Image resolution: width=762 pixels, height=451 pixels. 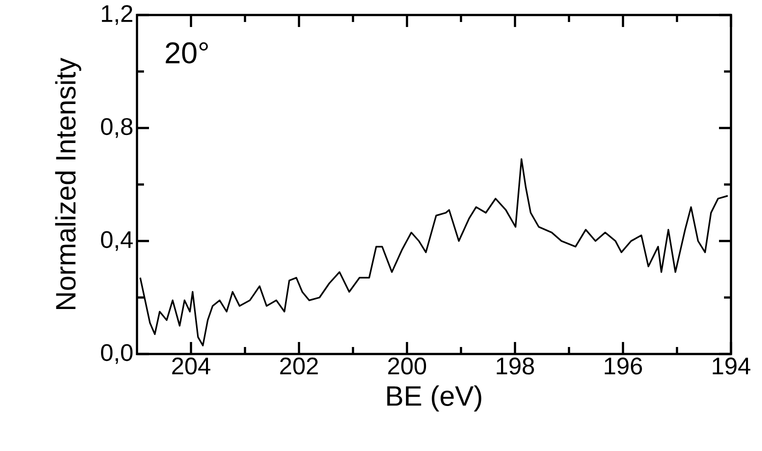 What do you see at coordinates (68, 184) in the screenshot?
I see `y-axis-title: Normalized Intensity` at bounding box center [68, 184].